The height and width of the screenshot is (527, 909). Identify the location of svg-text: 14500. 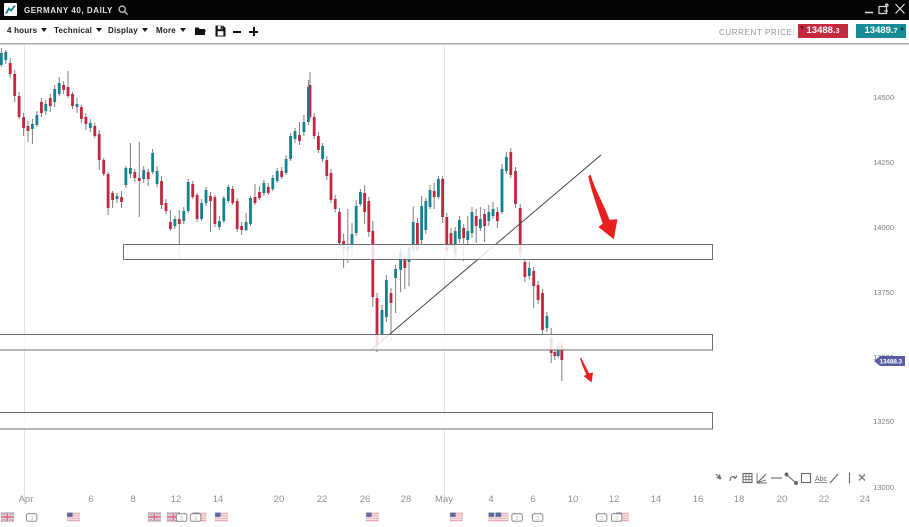
(883, 97).